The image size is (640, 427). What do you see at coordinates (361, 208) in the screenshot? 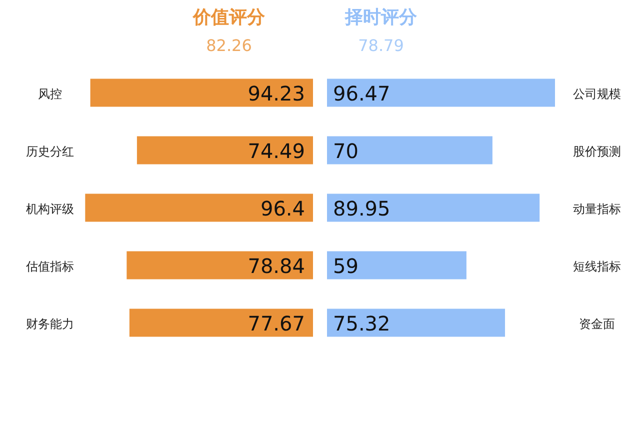
I see `data-label: 89.95` at bounding box center [361, 208].